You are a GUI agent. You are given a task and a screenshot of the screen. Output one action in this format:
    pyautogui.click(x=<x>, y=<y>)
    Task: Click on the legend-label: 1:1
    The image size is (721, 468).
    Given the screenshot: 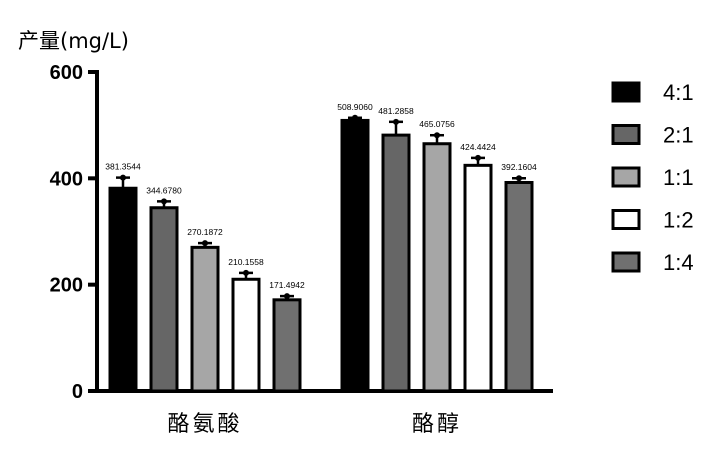 What is the action you would take?
    pyautogui.click(x=678, y=177)
    